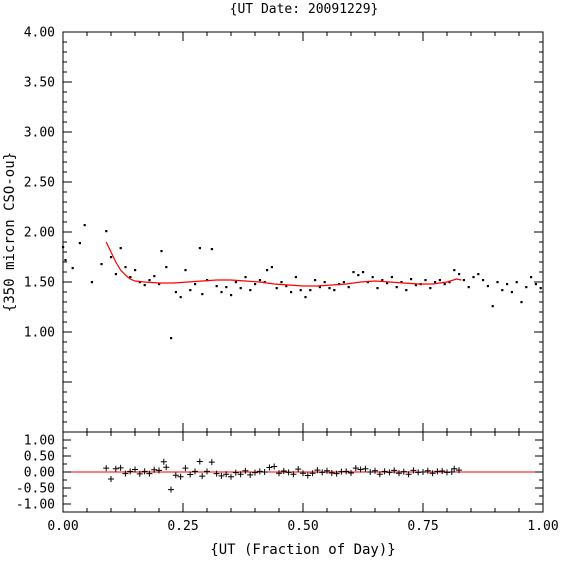 The width and height of the screenshot is (574, 574). I want to click on residual-axis-ticks, so click(303, 472).